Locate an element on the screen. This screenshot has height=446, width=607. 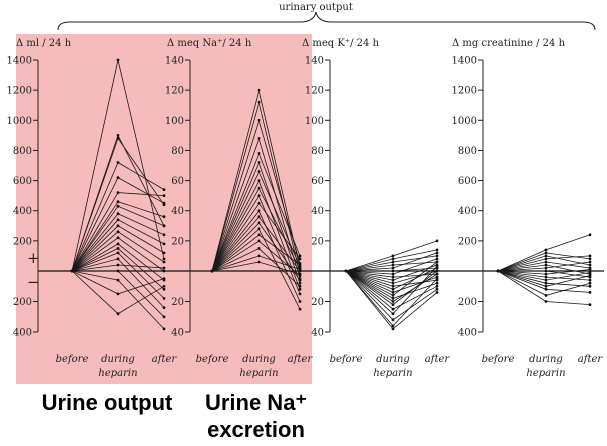
y-tick-label: 100 is located at coordinates (174, 121).